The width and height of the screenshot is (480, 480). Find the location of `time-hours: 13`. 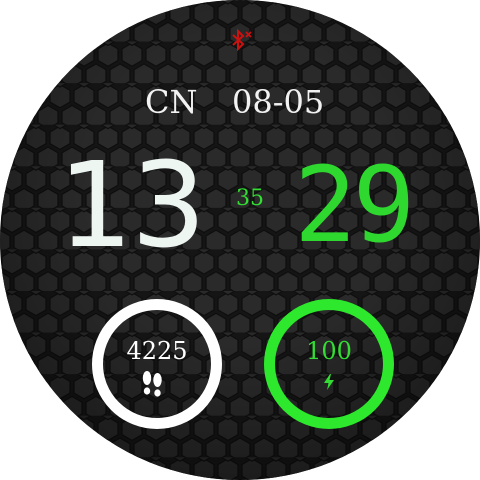

time-hours: 13 is located at coordinates (132, 205).